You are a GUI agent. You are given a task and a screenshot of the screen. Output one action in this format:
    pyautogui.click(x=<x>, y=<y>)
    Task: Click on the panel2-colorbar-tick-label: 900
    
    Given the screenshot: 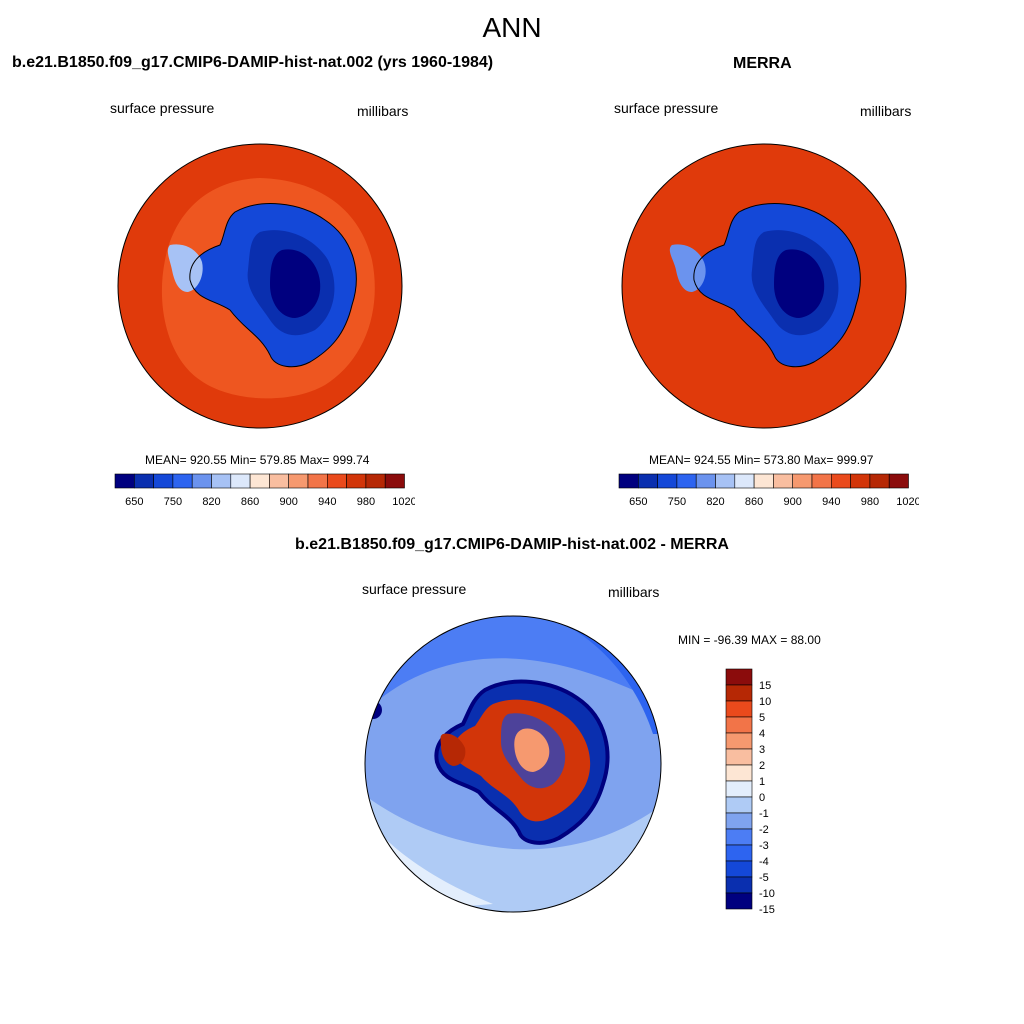 What is the action you would take?
    pyautogui.click(x=793, y=502)
    